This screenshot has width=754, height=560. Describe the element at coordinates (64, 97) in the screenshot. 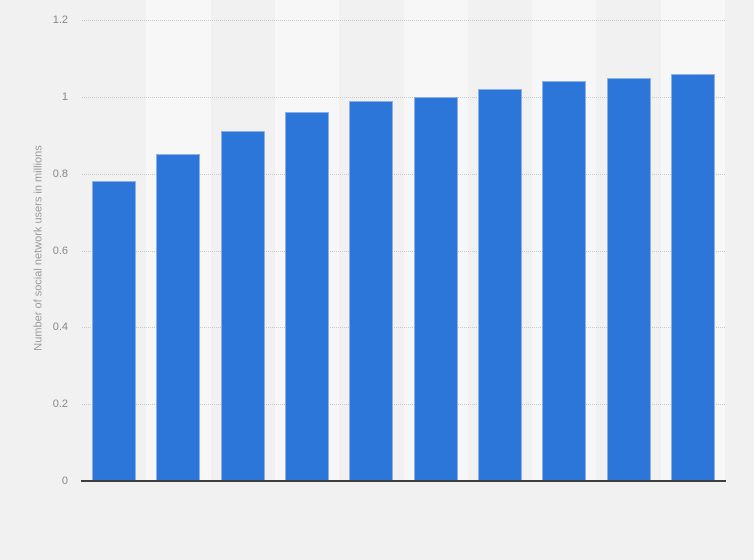

I see `y-tick-label: 1` at that location.